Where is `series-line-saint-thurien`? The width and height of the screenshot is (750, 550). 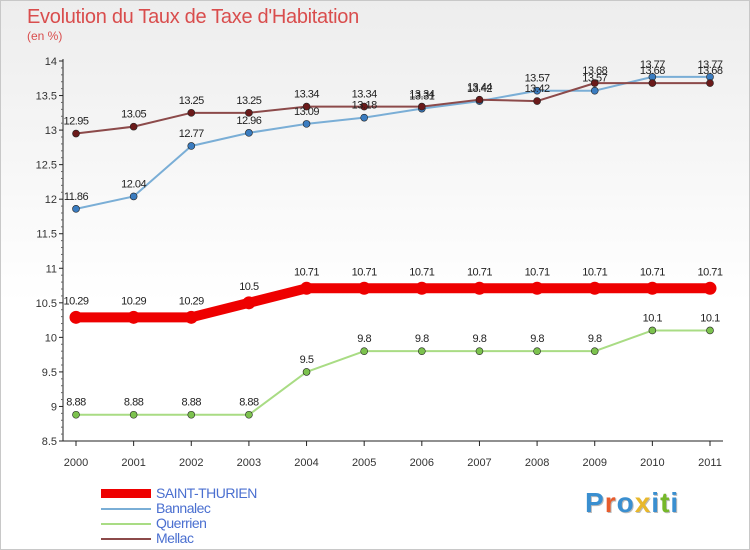 series-line-saint-thurien is located at coordinates (393, 303).